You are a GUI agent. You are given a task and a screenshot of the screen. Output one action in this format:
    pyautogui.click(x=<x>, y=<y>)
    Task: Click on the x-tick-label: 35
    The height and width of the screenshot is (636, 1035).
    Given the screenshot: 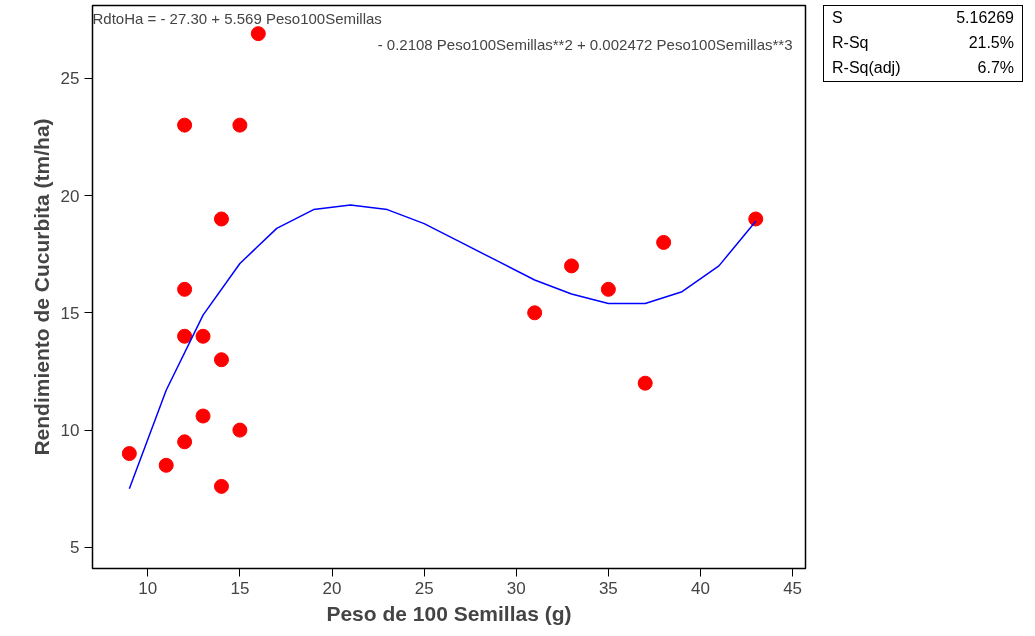 What is the action you would take?
    pyautogui.click(x=608, y=588)
    